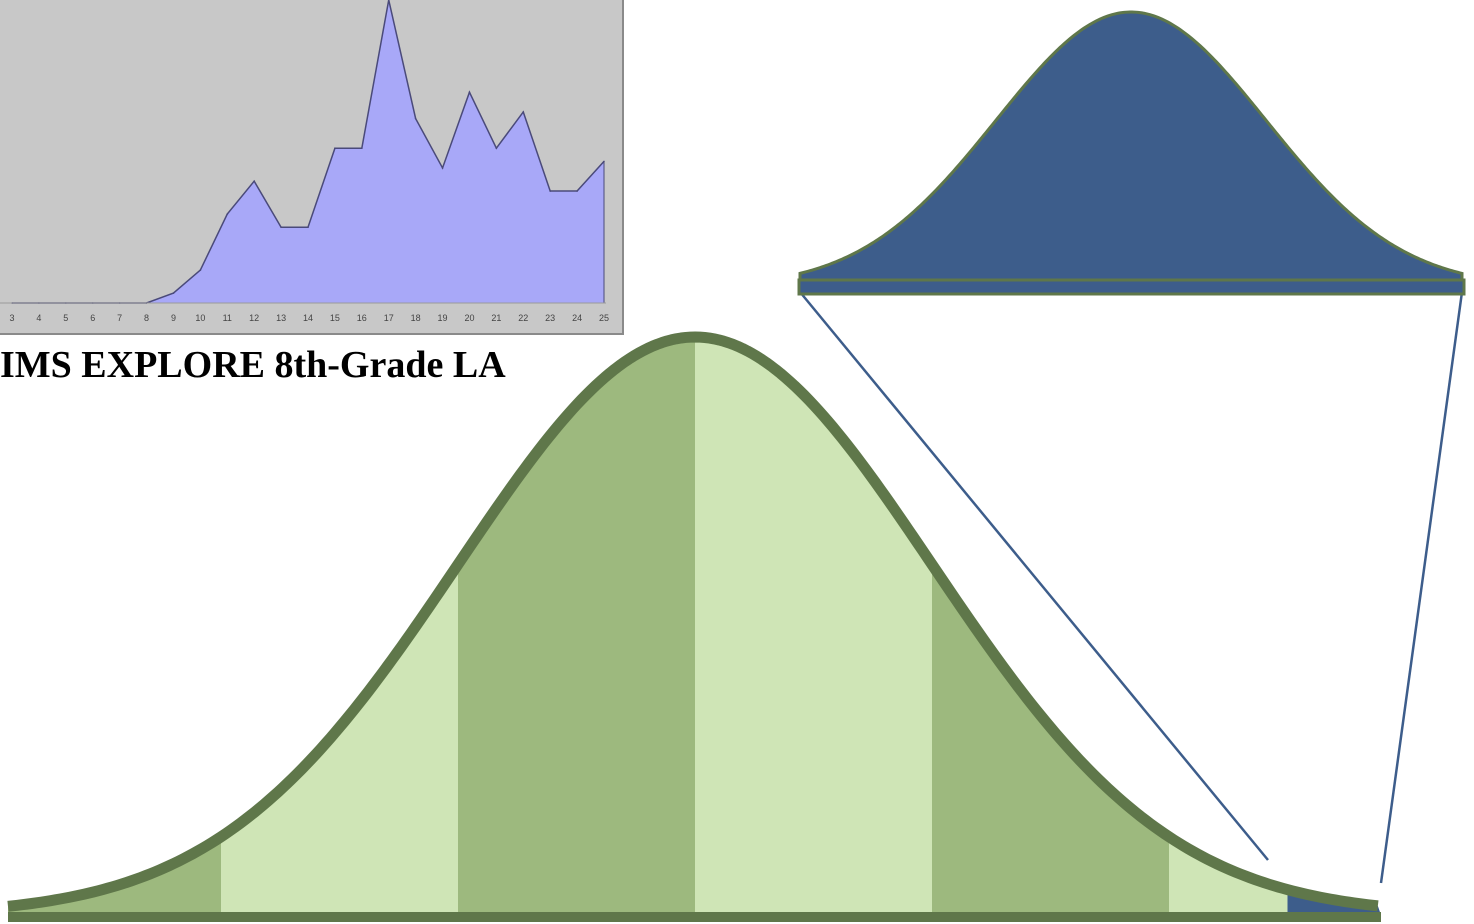 The image size is (1474, 924). I want to click on zoomed-tail-curve, so click(1131, 153).